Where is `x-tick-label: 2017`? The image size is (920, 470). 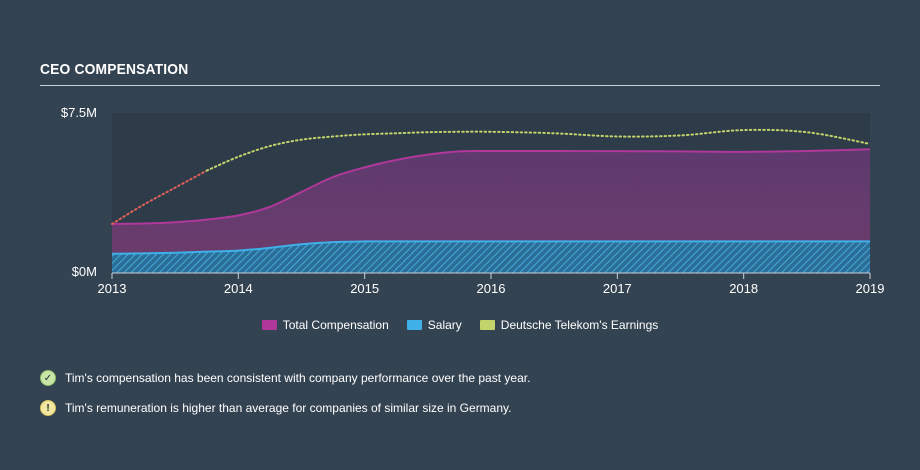 x-tick-label: 2017 is located at coordinates (617, 288).